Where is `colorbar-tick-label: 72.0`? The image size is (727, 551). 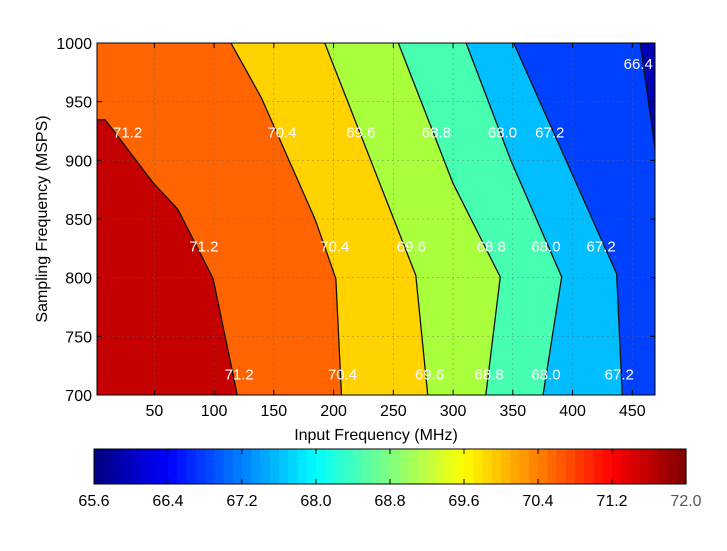 colorbar-tick-label: 72.0 is located at coordinates (685, 501).